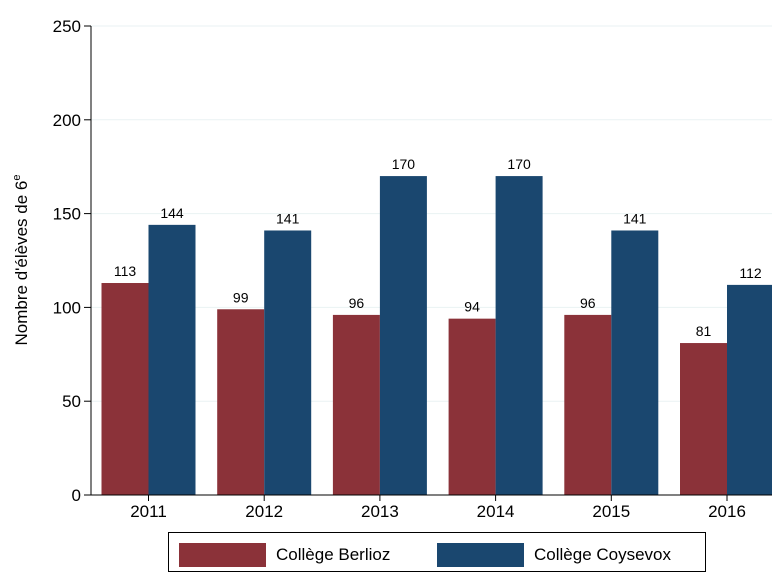 The width and height of the screenshot is (772, 572). What do you see at coordinates (611, 511) in the screenshot?
I see `x-tick-label: 2015` at bounding box center [611, 511].